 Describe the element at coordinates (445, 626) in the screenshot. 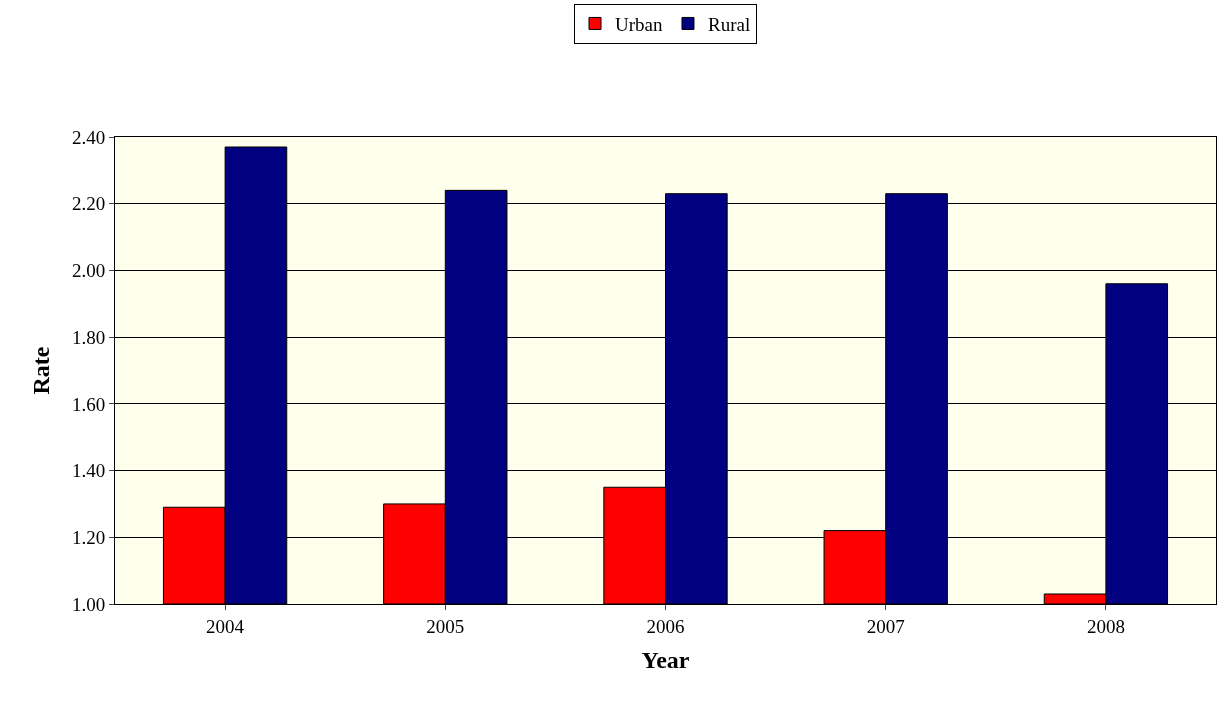

I see `x-tick-label: 2005` at that location.